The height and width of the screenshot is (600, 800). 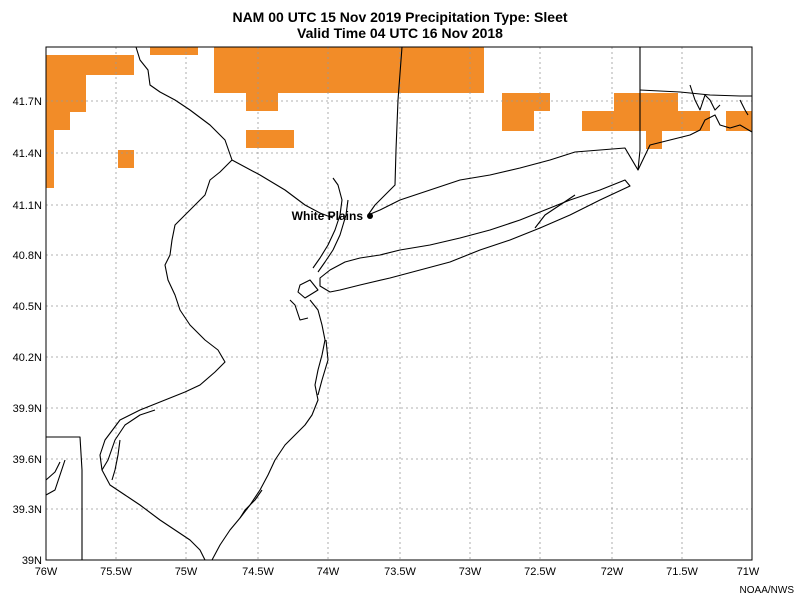 I want to click on lat-label: 40.2N, so click(x=27, y=358).